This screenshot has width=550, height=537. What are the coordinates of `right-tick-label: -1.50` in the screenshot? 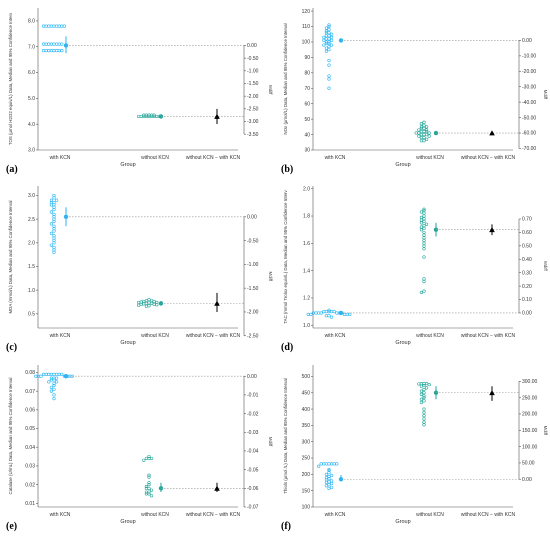 It's located at (253, 84).